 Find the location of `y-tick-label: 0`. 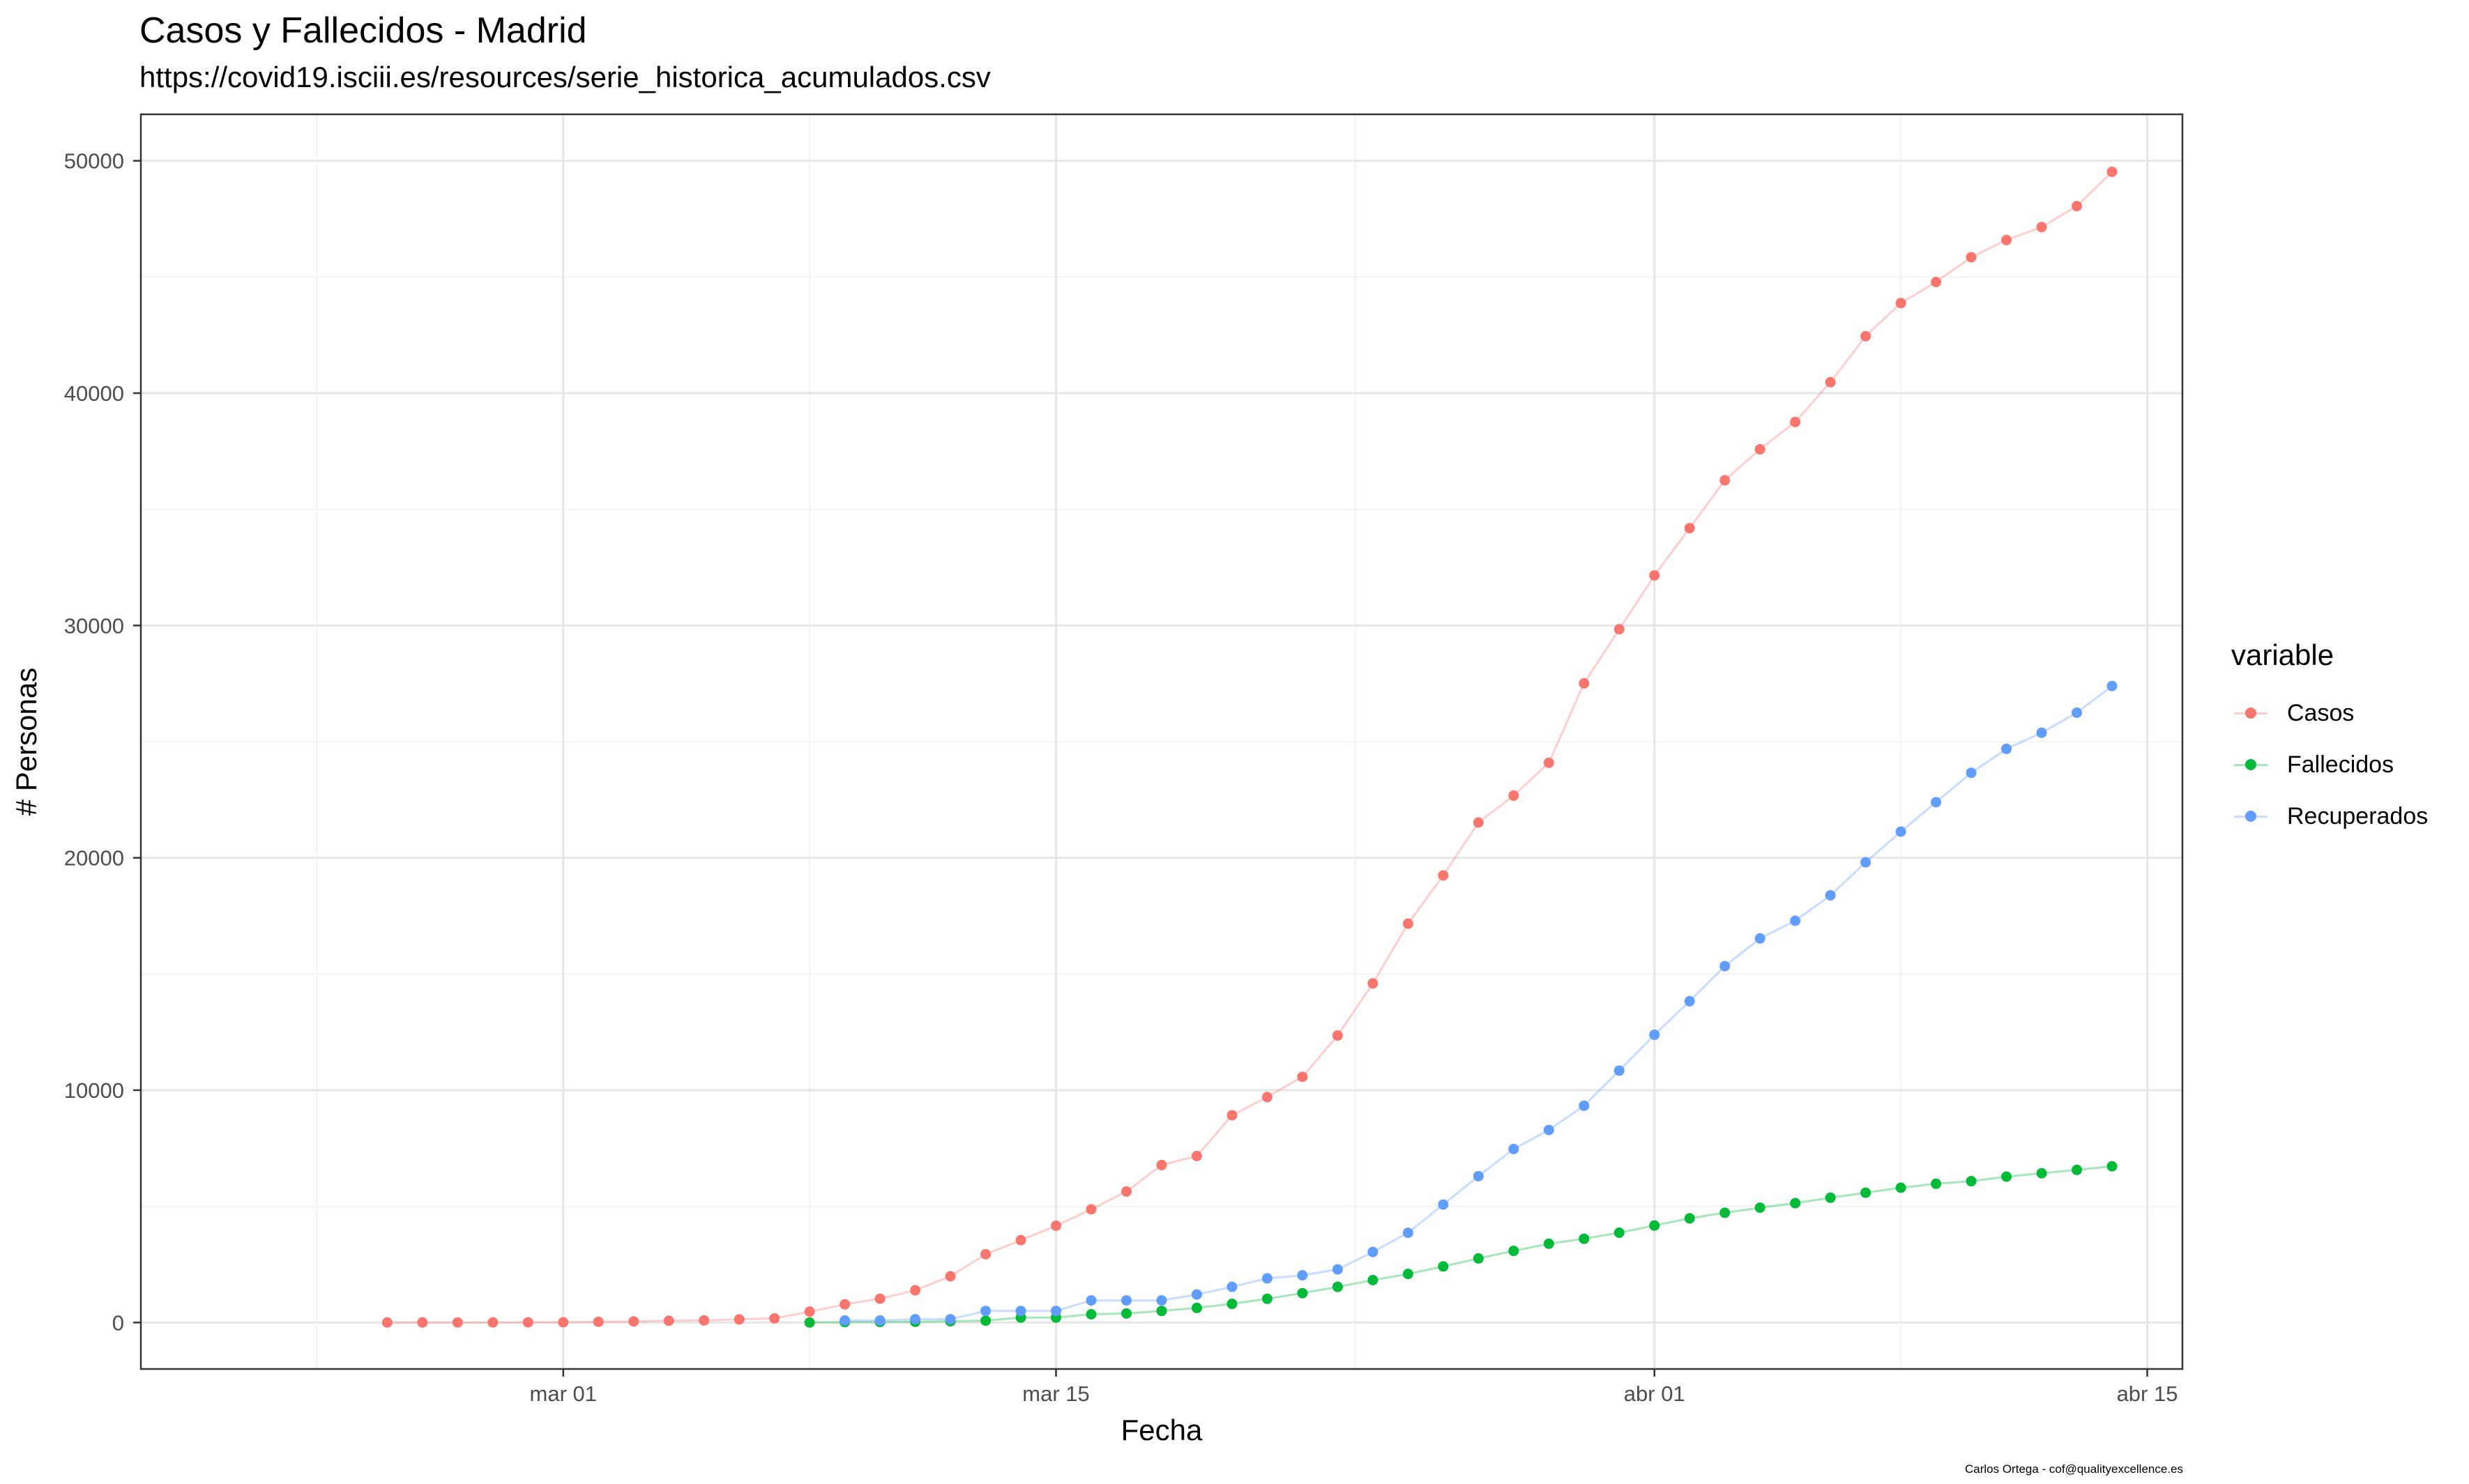

y-tick-label: 0 is located at coordinates (118, 1322).